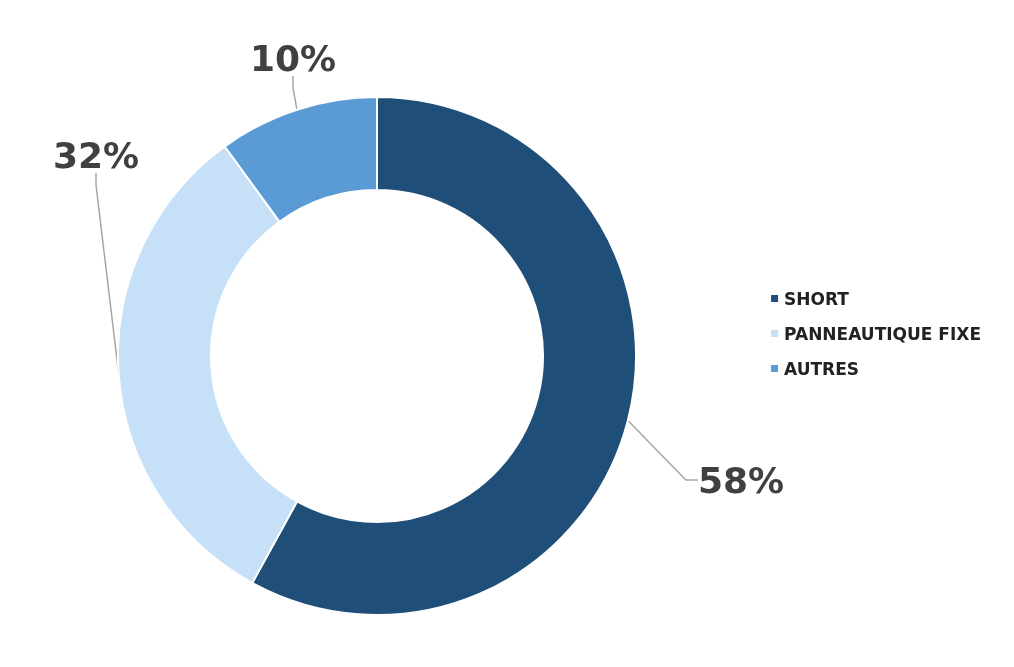  What do you see at coordinates (96, 155) in the screenshot?
I see `data-label: 32%` at bounding box center [96, 155].